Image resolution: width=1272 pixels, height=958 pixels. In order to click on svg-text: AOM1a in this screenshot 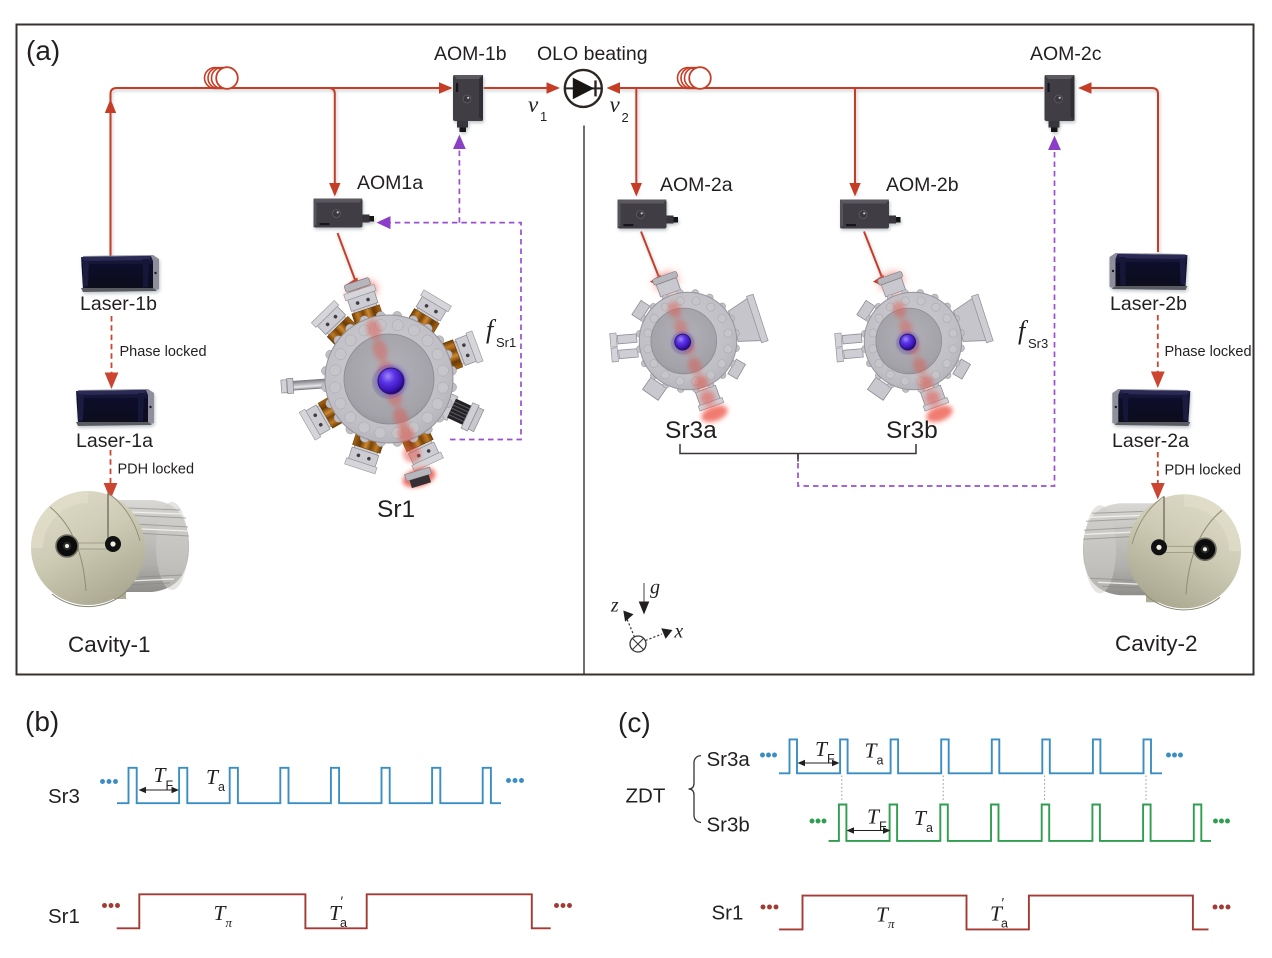, I will do `click(390, 183)`.